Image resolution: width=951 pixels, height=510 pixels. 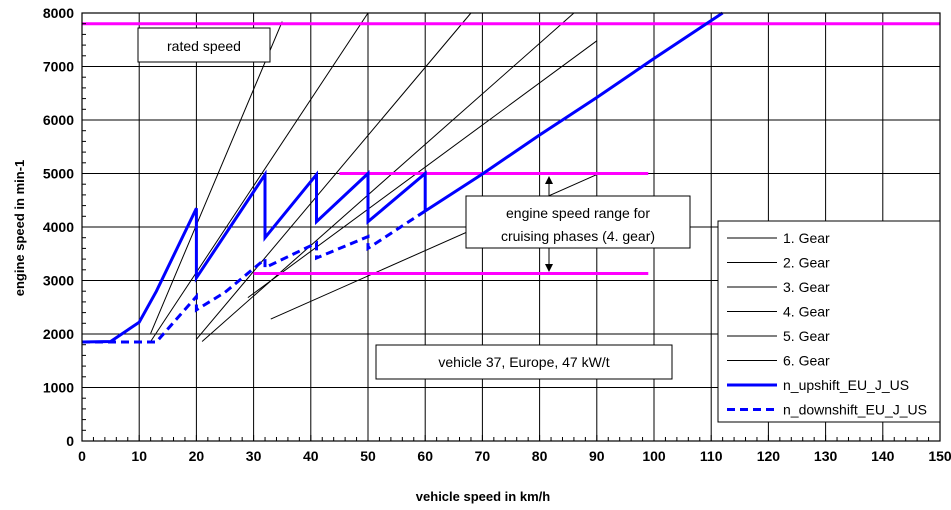 I want to click on rated-speed-box, so click(x=204, y=45).